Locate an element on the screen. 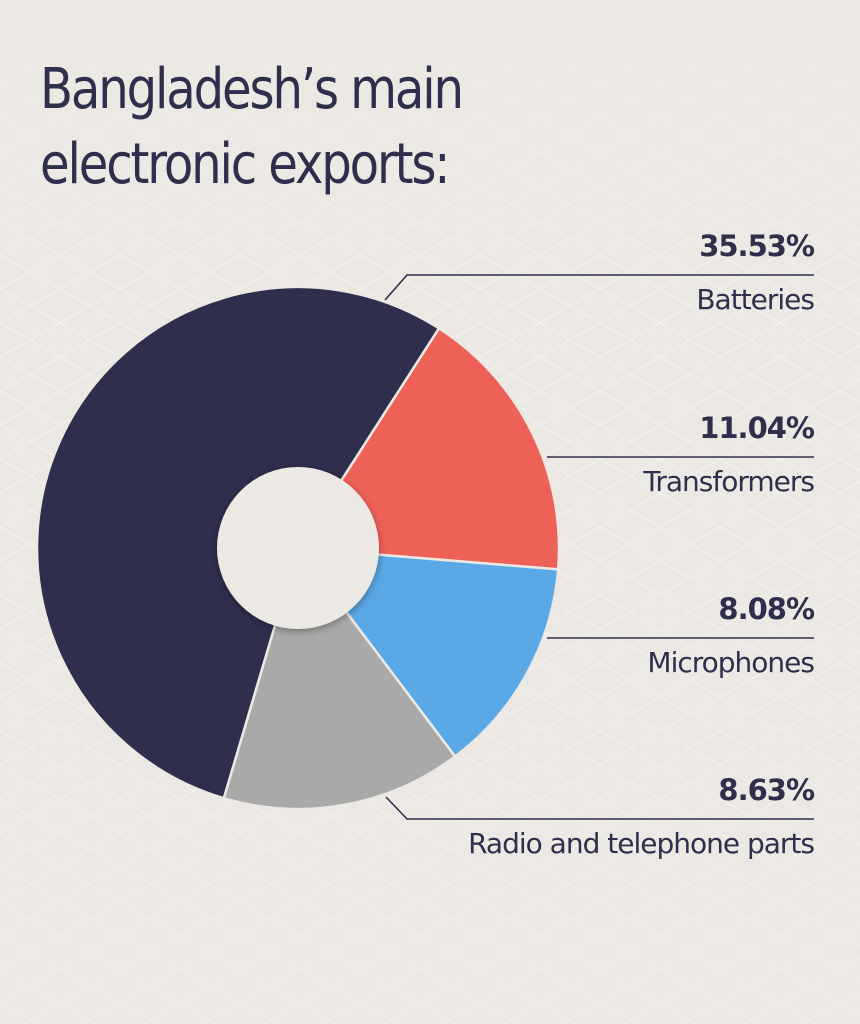 The height and width of the screenshot is (1024, 860). label-microphones: 8.08% Microphones is located at coordinates (731, 636).